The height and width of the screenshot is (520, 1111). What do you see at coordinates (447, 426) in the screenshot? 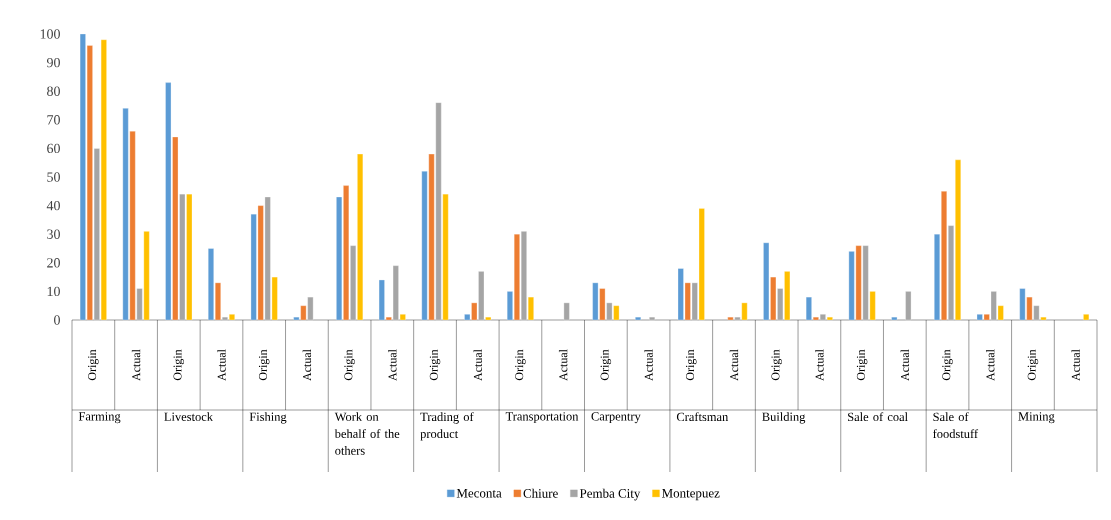
I see `text: Trading of product` at bounding box center [447, 426].